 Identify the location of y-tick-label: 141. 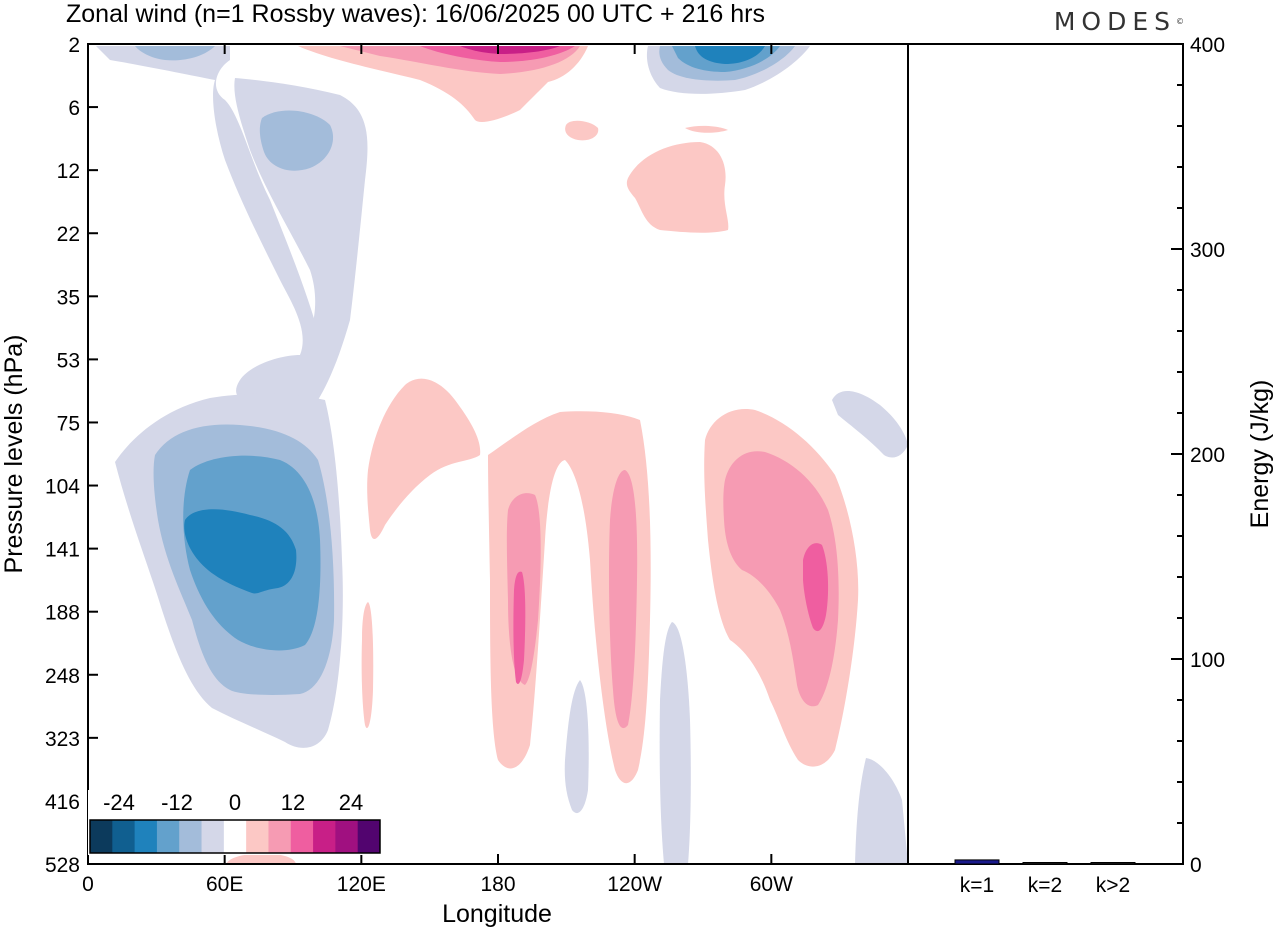
(62, 550).